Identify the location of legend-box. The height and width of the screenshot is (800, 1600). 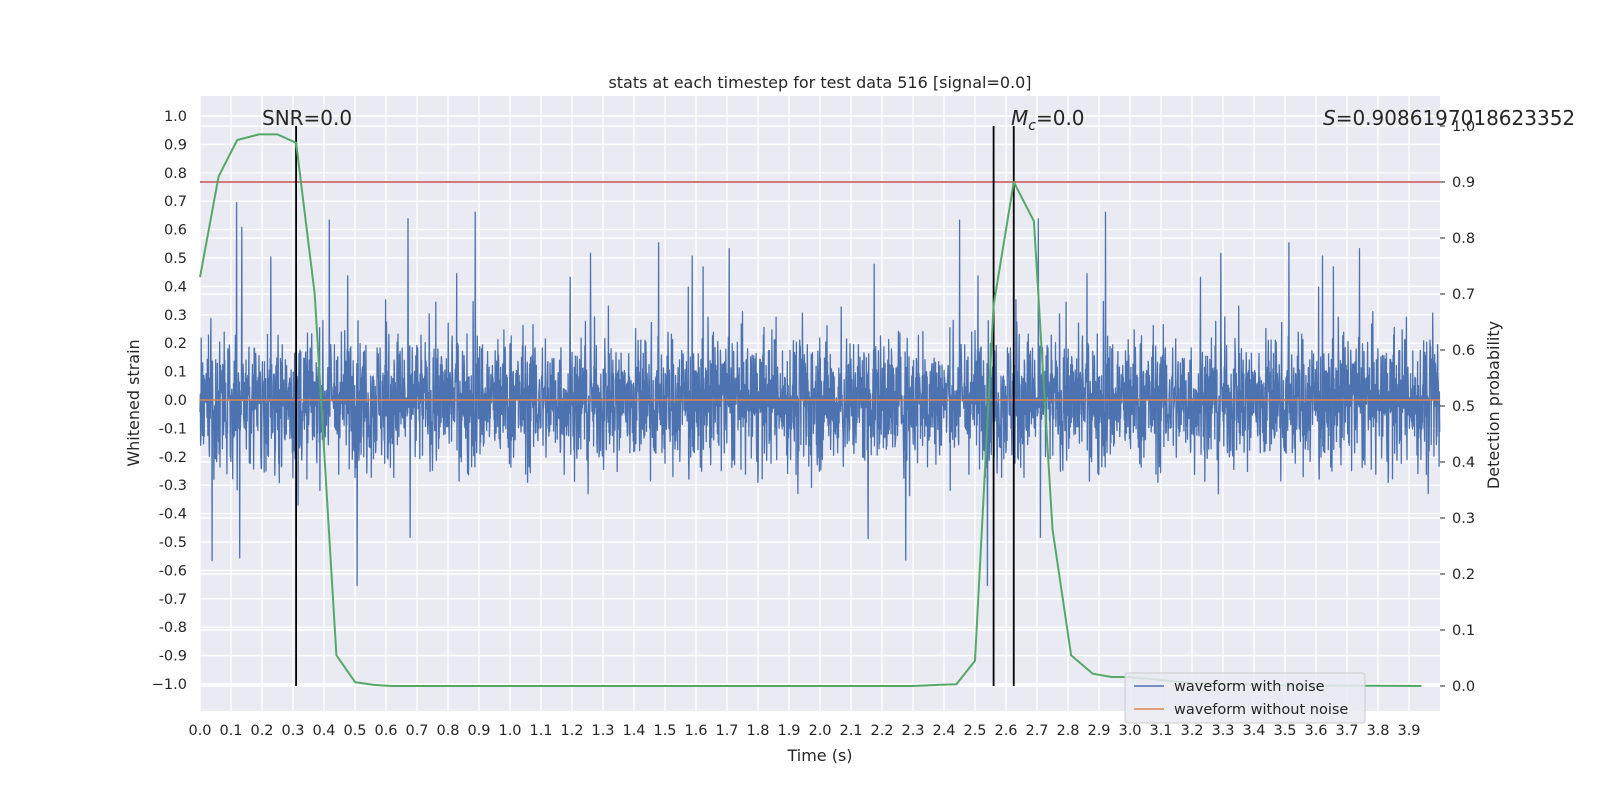
(1245, 698).